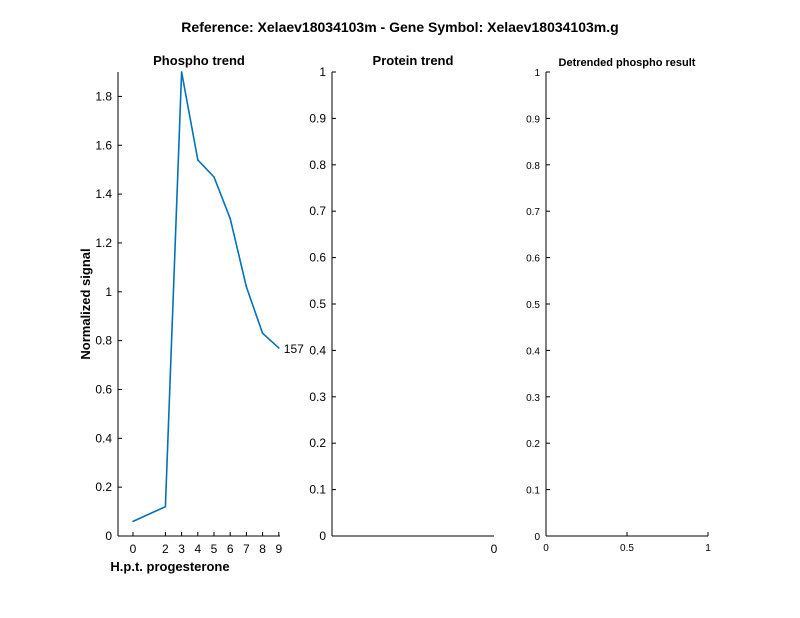 The height and width of the screenshot is (618, 800). Describe the element at coordinates (230, 549) in the screenshot. I see `x-tick-label: 6` at that location.